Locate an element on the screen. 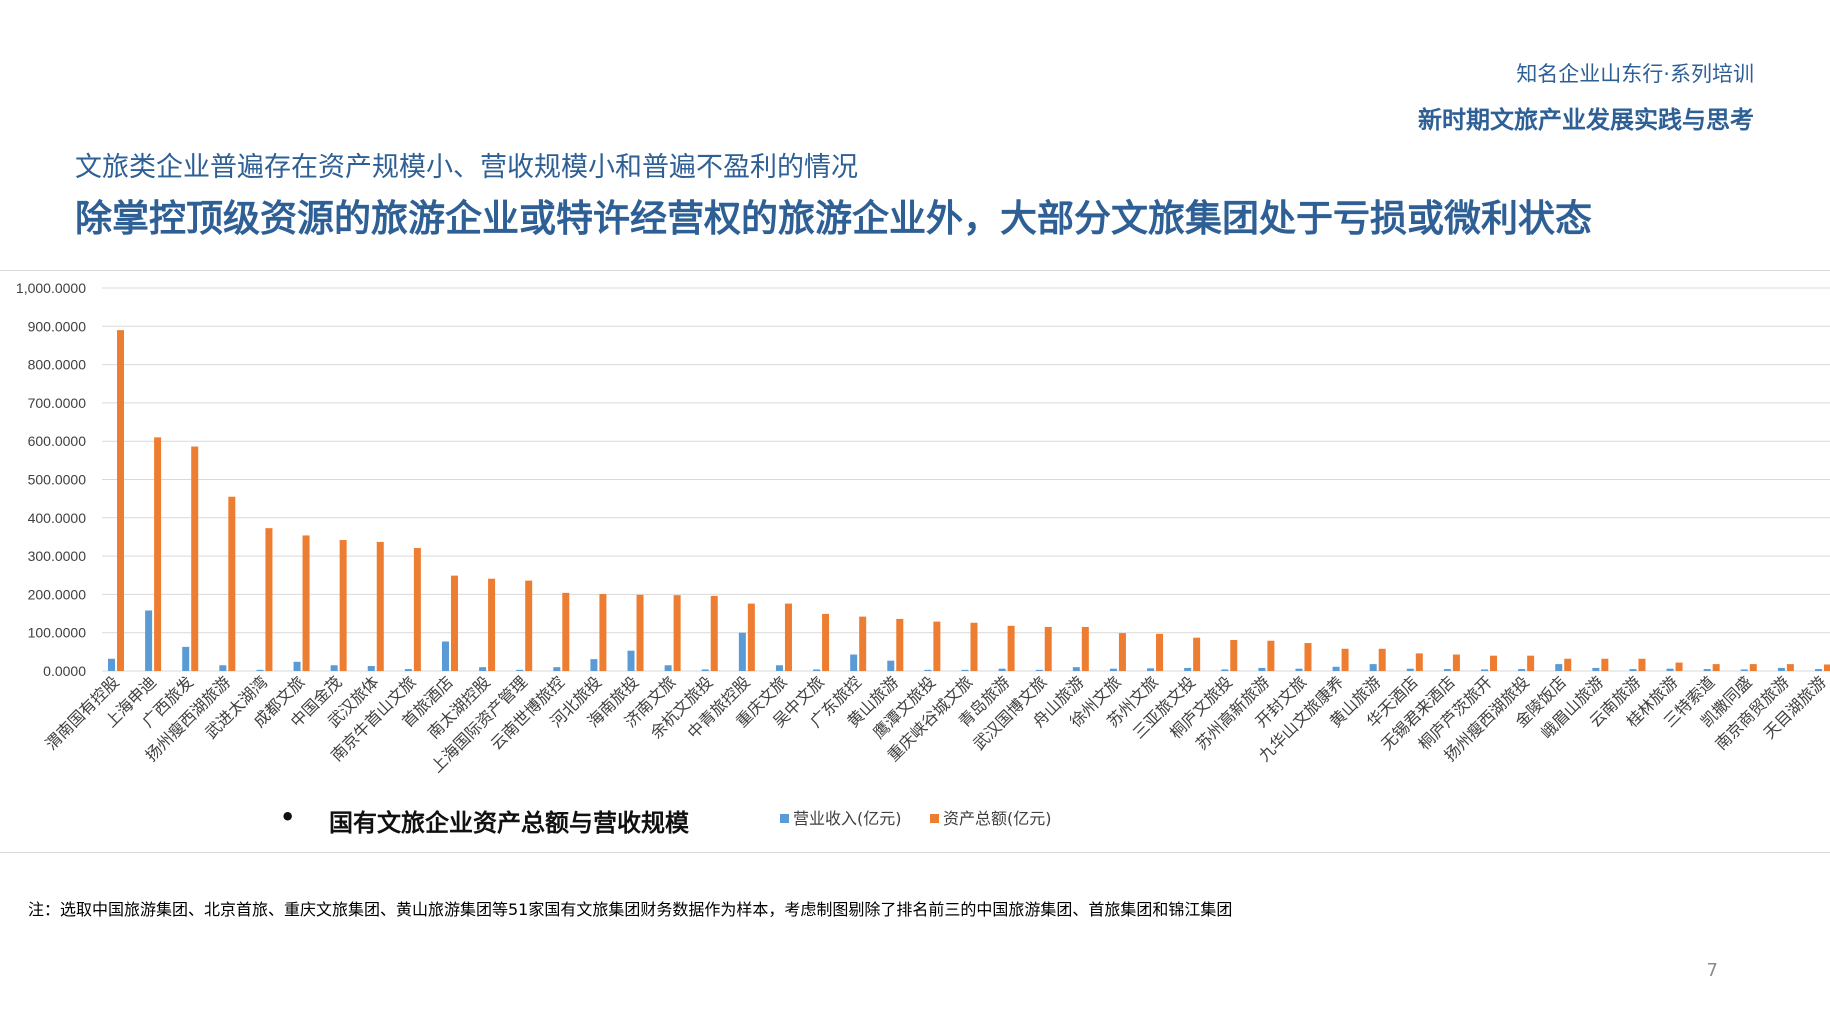  y-tick-label: 1,000.0000 is located at coordinates (51, 288).